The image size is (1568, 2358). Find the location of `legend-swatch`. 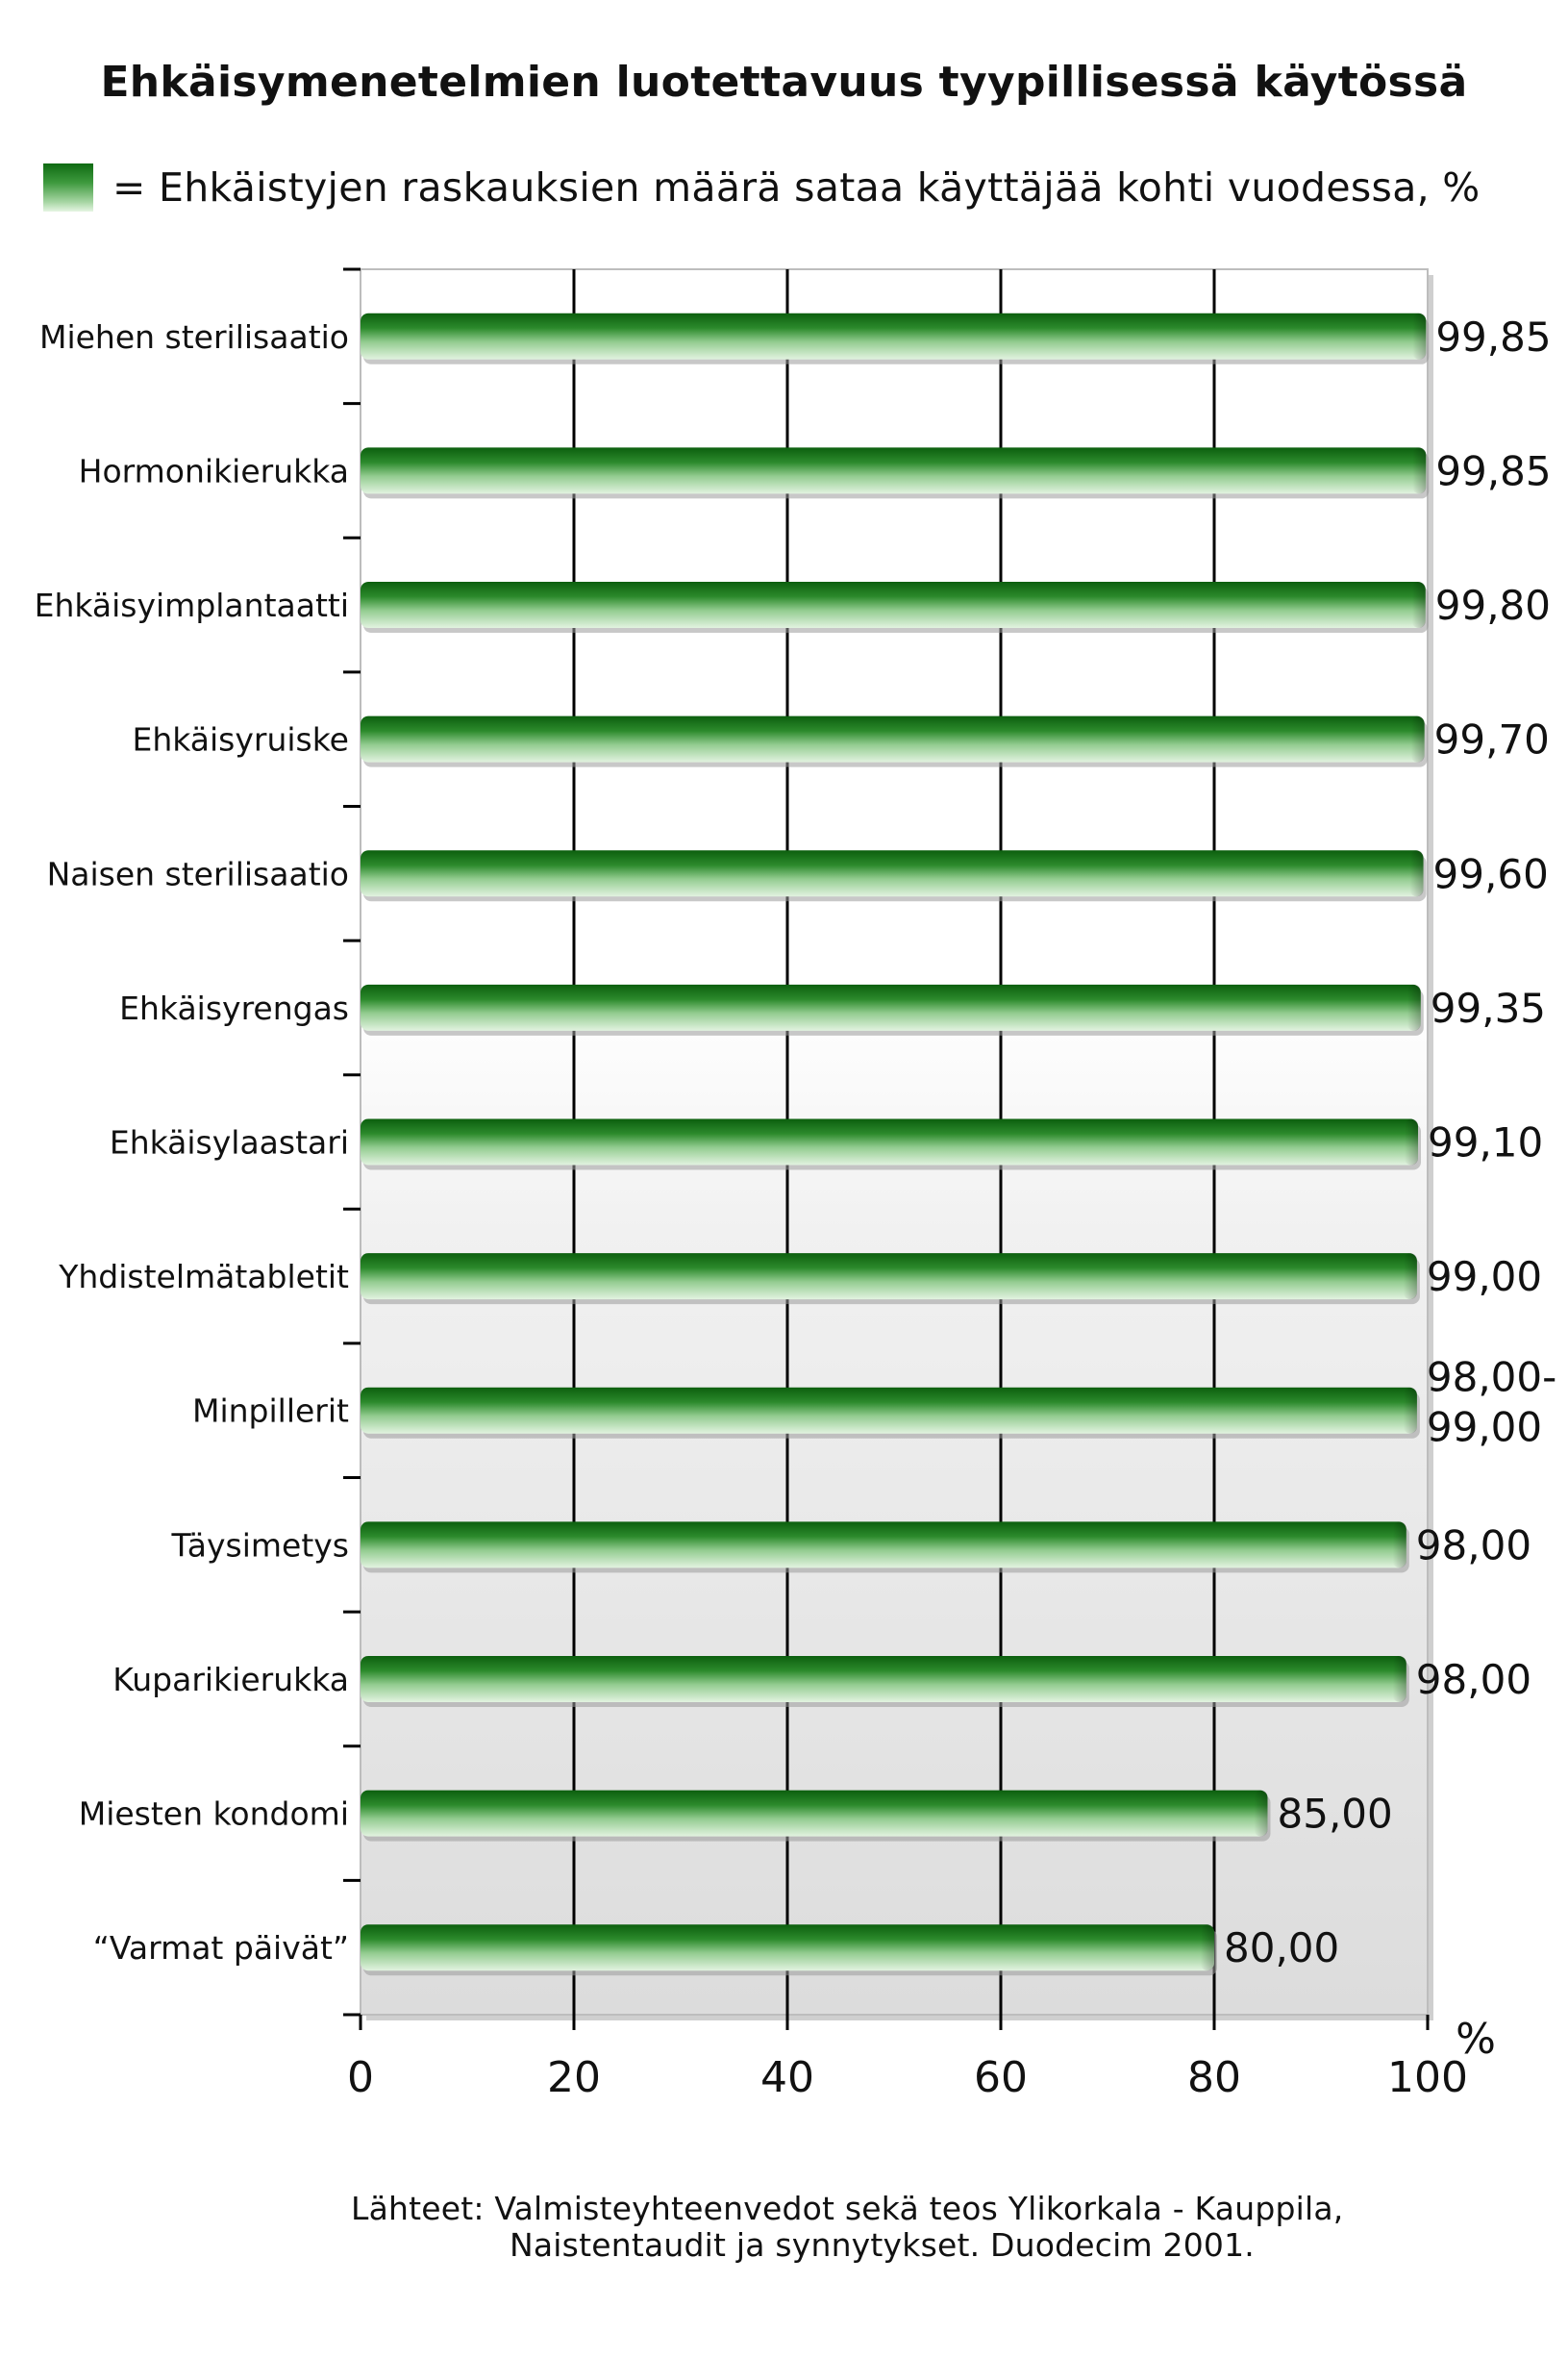

legend-swatch is located at coordinates (68, 188).